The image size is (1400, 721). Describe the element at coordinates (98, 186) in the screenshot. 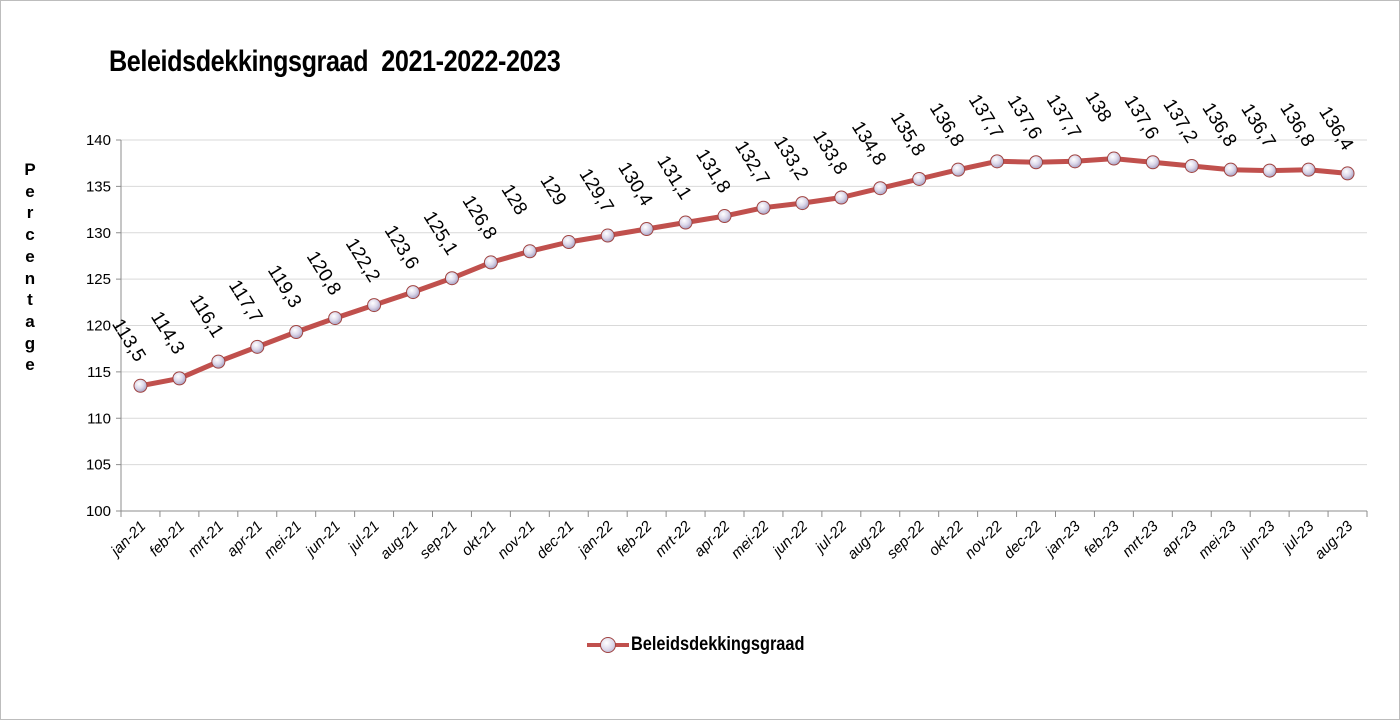

I see `y-tick-label: 135` at that location.